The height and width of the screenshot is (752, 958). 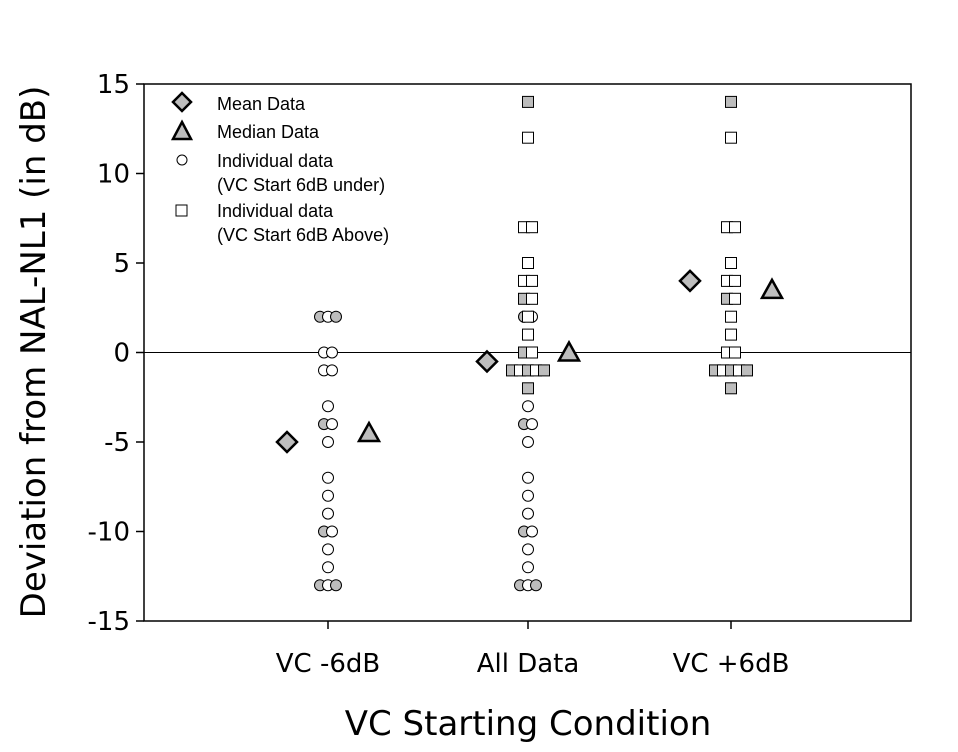 What do you see at coordinates (113, 85) in the screenshot?
I see `y-tick-label: 15` at bounding box center [113, 85].